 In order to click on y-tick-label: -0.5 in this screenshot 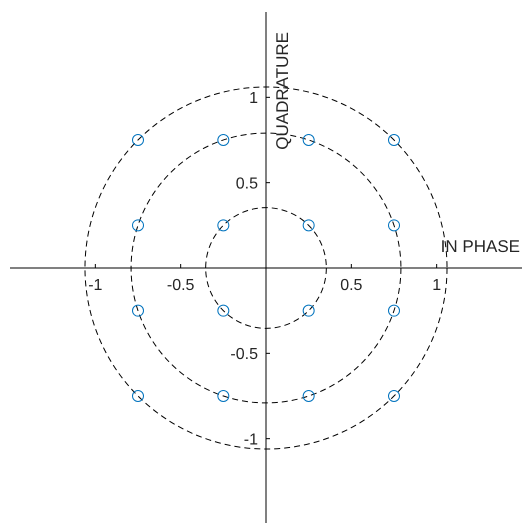, I will do `click(244, 354)`.